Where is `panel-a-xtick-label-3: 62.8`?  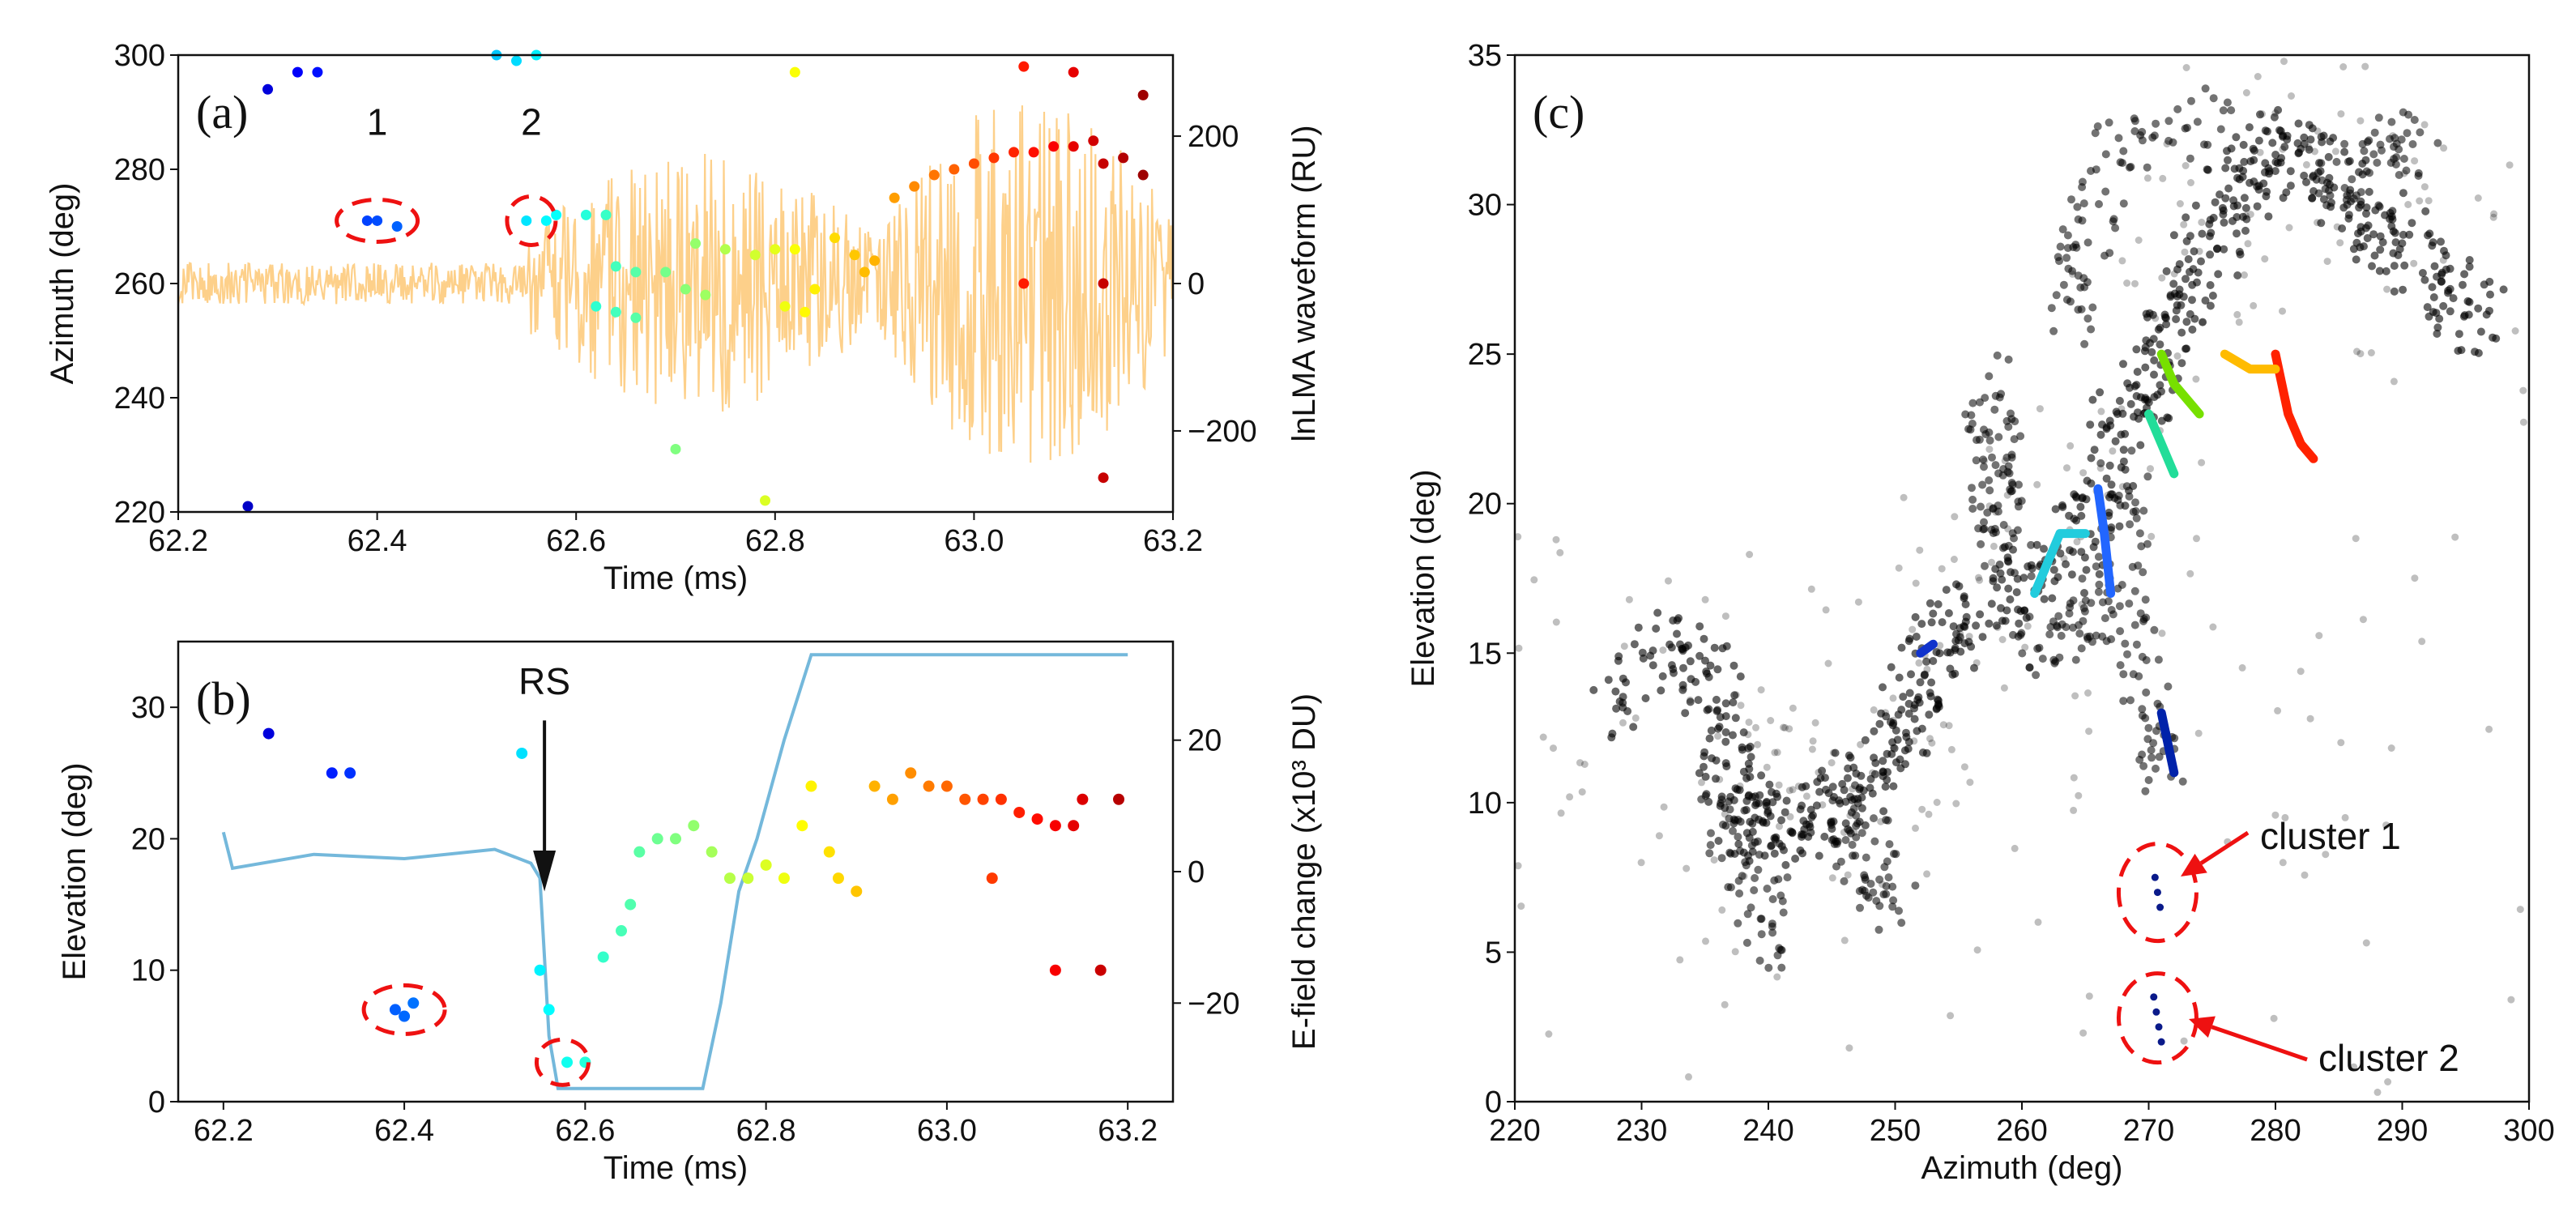
panel-a-xtick-label-3: 62.8 is located at coordinates (775, 541).